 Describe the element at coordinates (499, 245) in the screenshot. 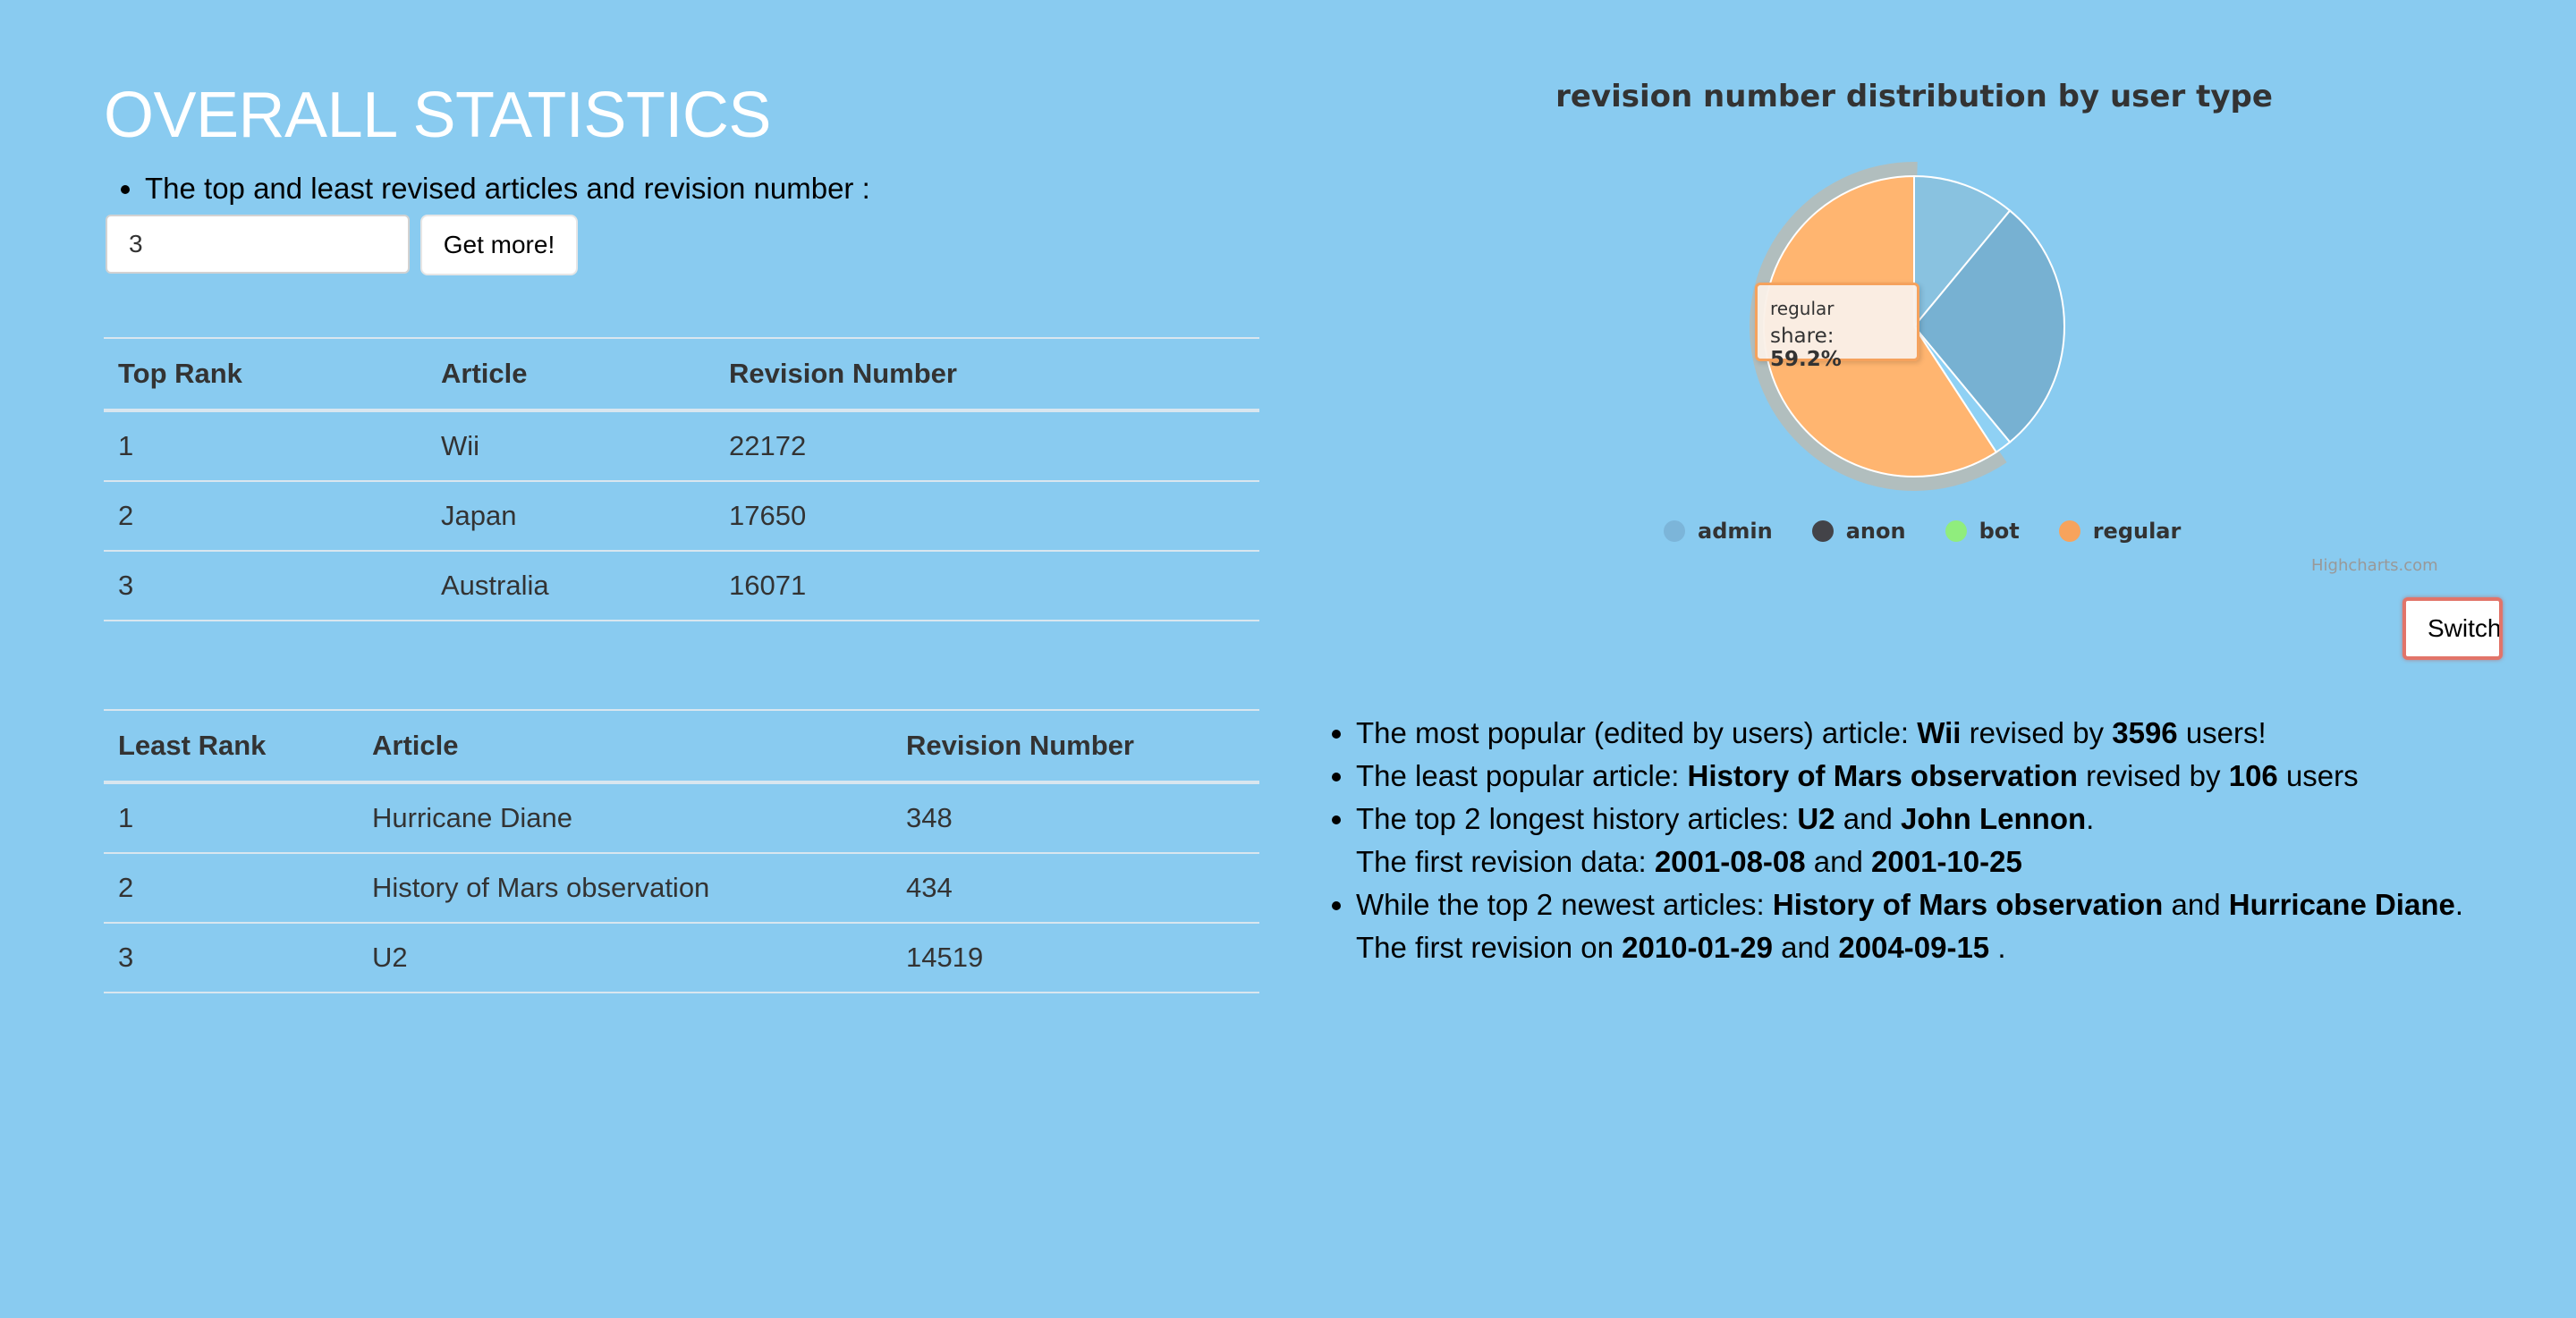

I see `get-more-button: Get more!` at that location.